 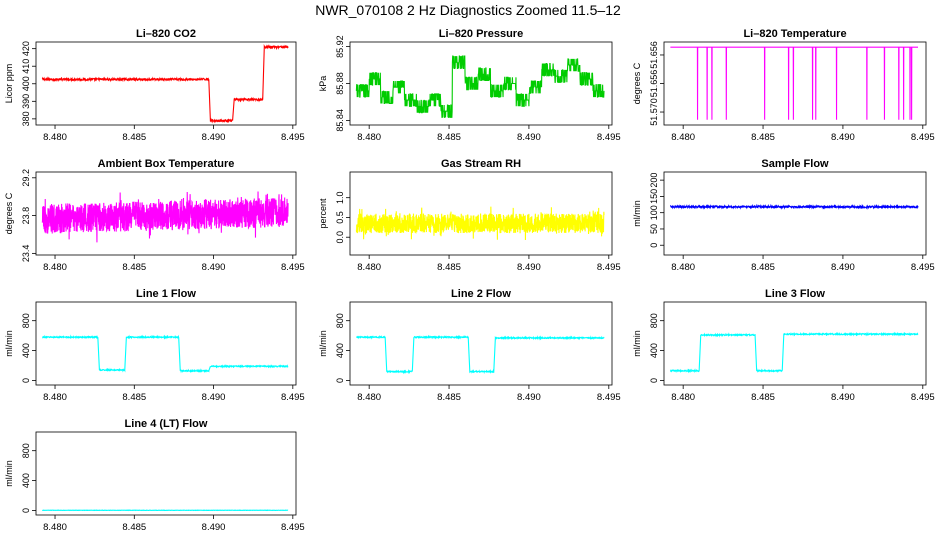 I want to click on panel-title: Line 2 Flow, so click(x=481, y=294).